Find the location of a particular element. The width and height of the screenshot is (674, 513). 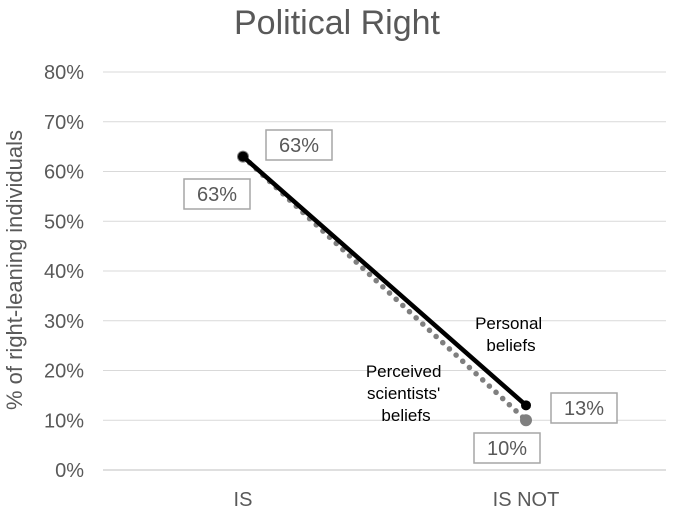

x-tick-label: IS NOT is located at coordinates (526, 500).